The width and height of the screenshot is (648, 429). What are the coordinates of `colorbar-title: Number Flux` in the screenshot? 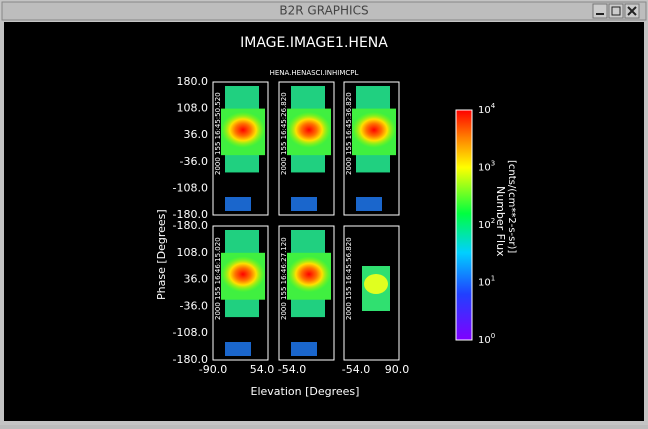 It's located at (500, 221).